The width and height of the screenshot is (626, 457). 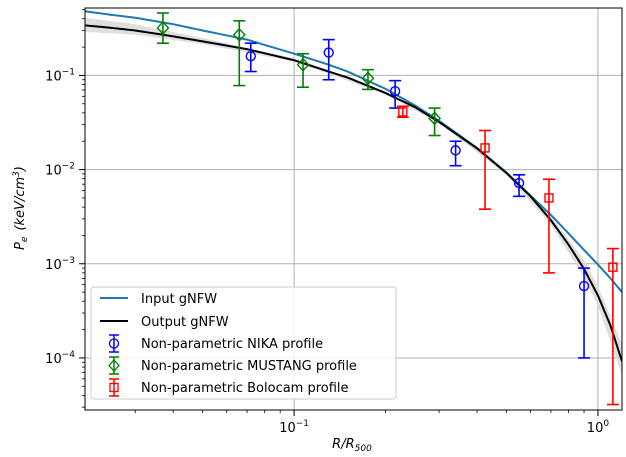 I want to click on legend-entry-input-gnfw: Input gNFW, so click(x=158, y=299).